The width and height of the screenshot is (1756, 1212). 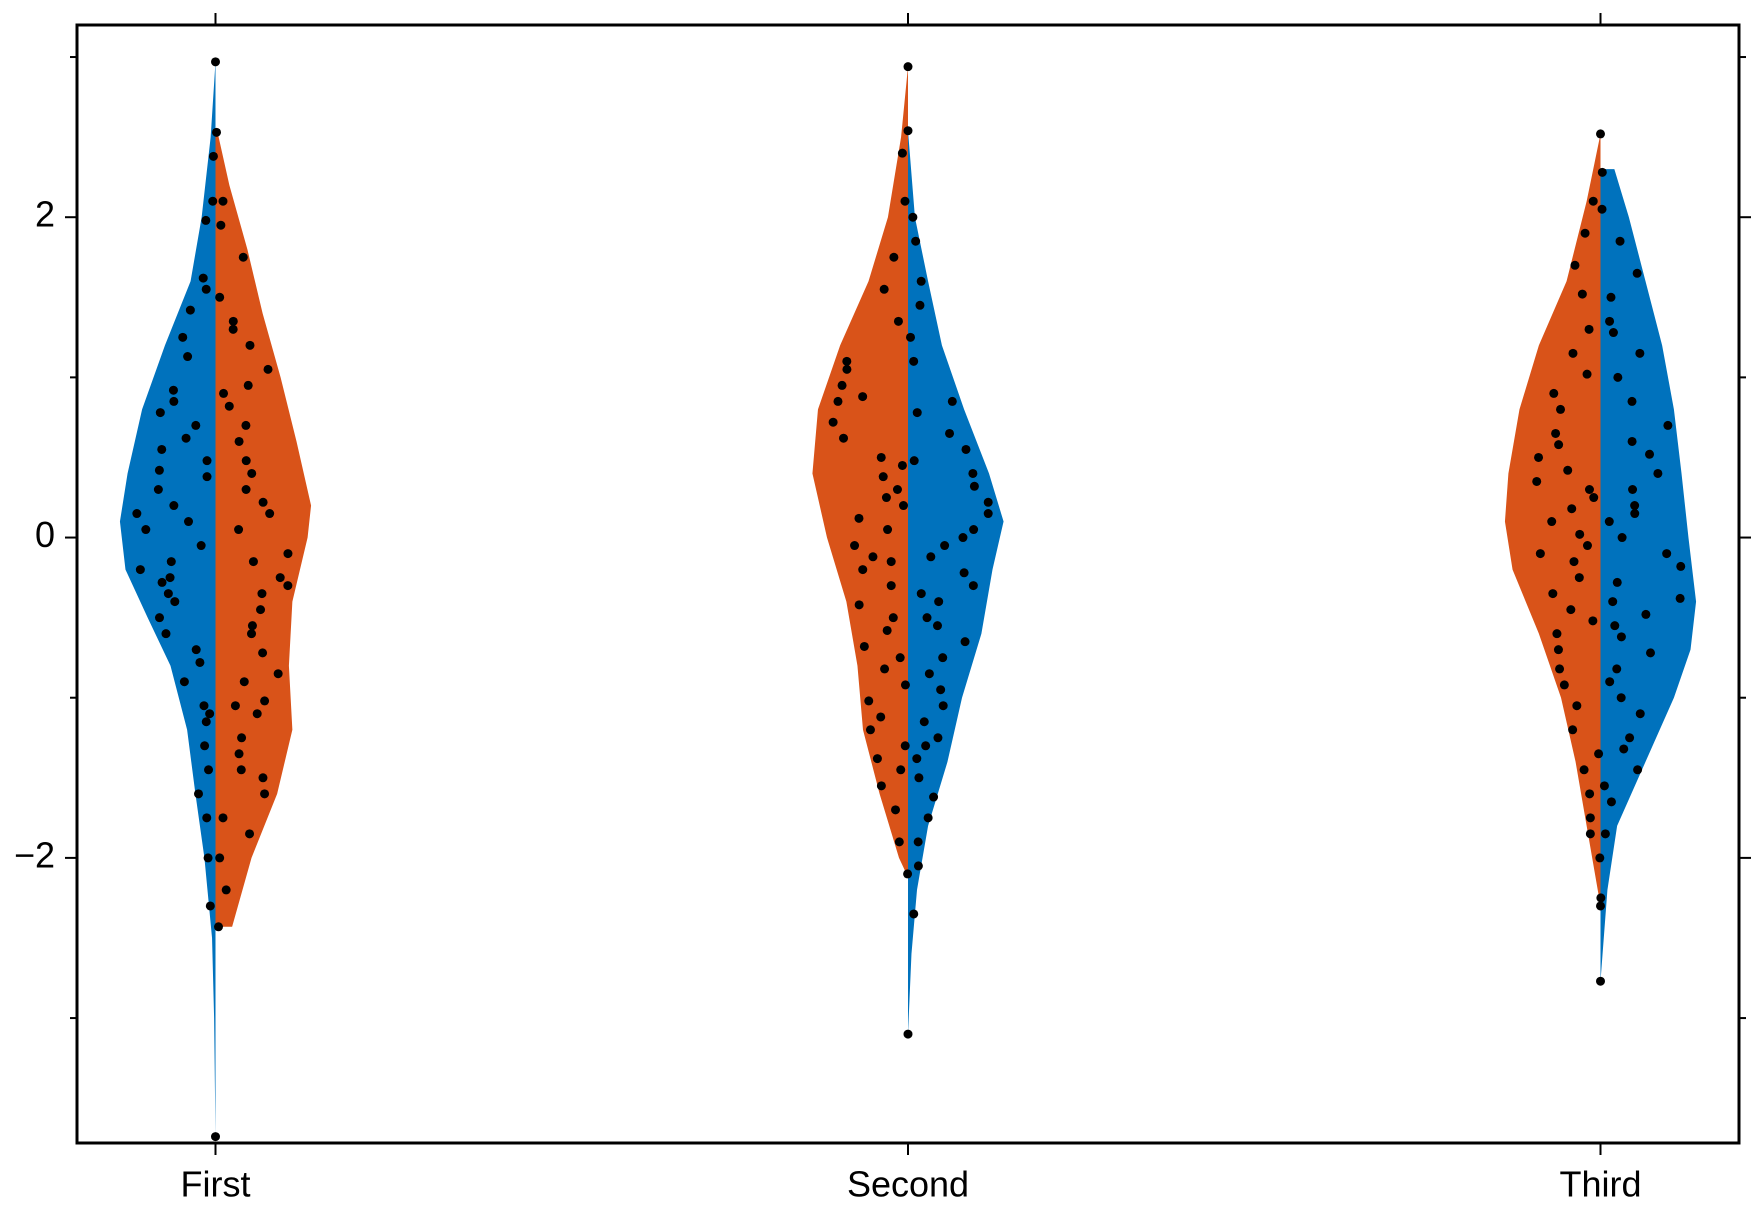 I want to click on x-tick-label: Third, so click(x=1600, y=1184).